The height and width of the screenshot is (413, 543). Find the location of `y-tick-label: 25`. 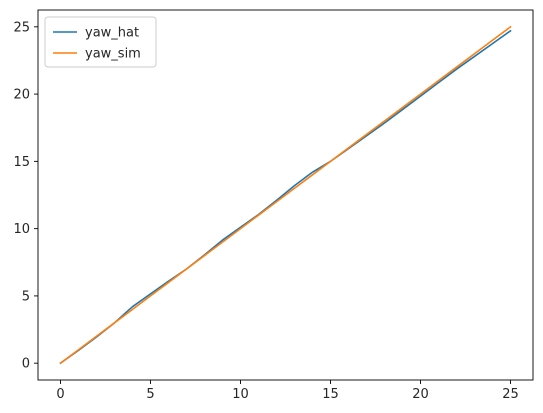

y-tick-label: 25 is located at coordinates (21, 27).